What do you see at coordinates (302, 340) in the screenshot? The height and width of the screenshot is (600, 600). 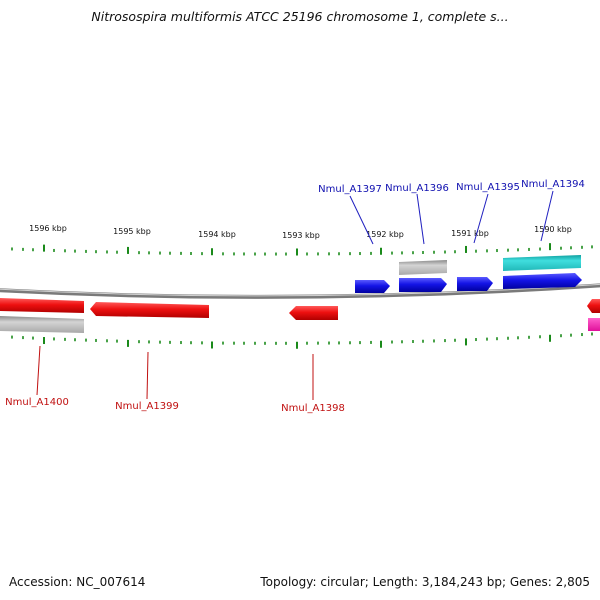 I see `scale-ticks-bottom` at bounding box center [302, 340].